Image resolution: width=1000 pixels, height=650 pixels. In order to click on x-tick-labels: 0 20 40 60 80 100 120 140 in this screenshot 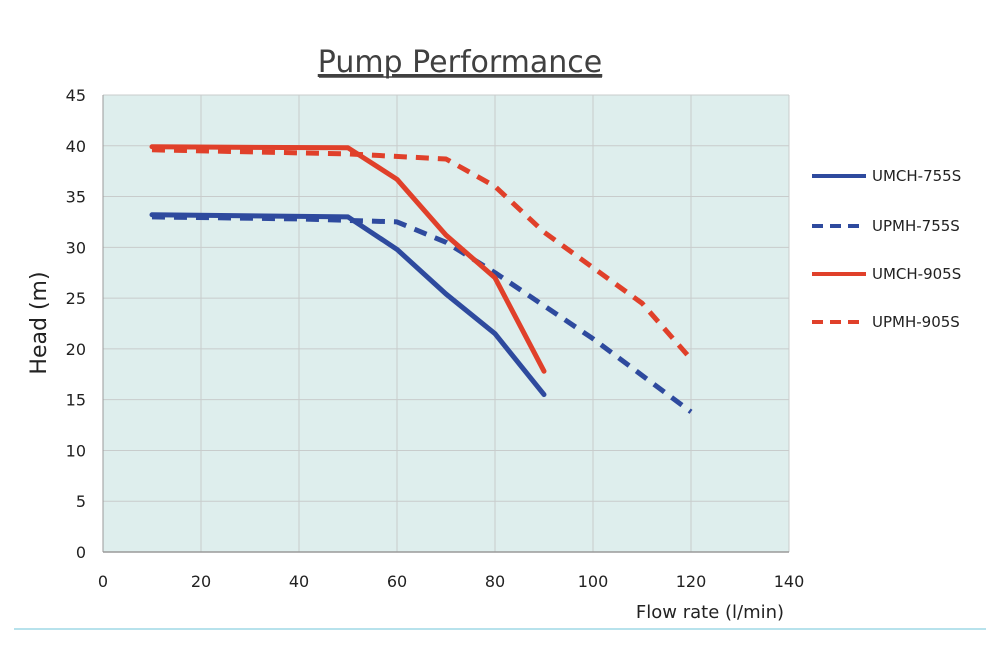, I will do `click(451, 581)`.